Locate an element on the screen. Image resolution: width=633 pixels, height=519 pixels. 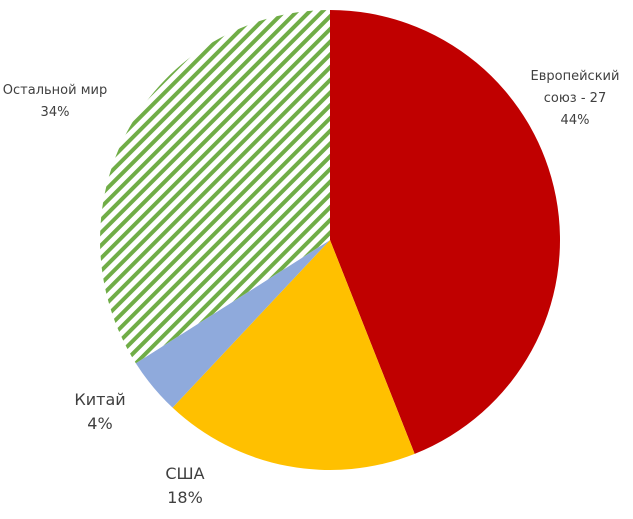
slice-label: Китай 4% is located at coordinates (100, 412).